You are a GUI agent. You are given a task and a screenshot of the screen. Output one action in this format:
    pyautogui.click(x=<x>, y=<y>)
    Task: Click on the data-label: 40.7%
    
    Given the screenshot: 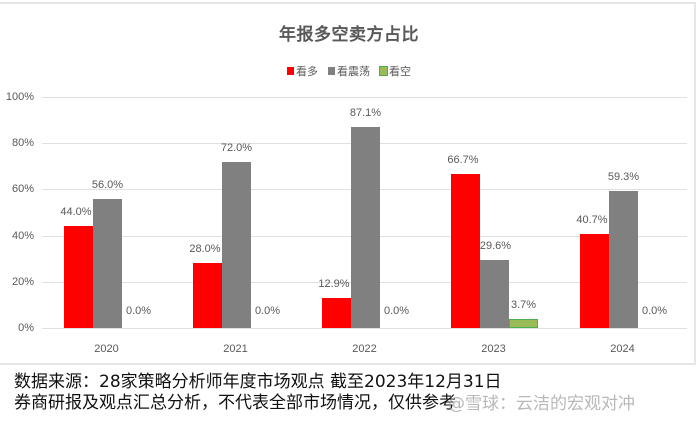 What is the action you would take?
    pyautogui.click(x=592, y=219)
    